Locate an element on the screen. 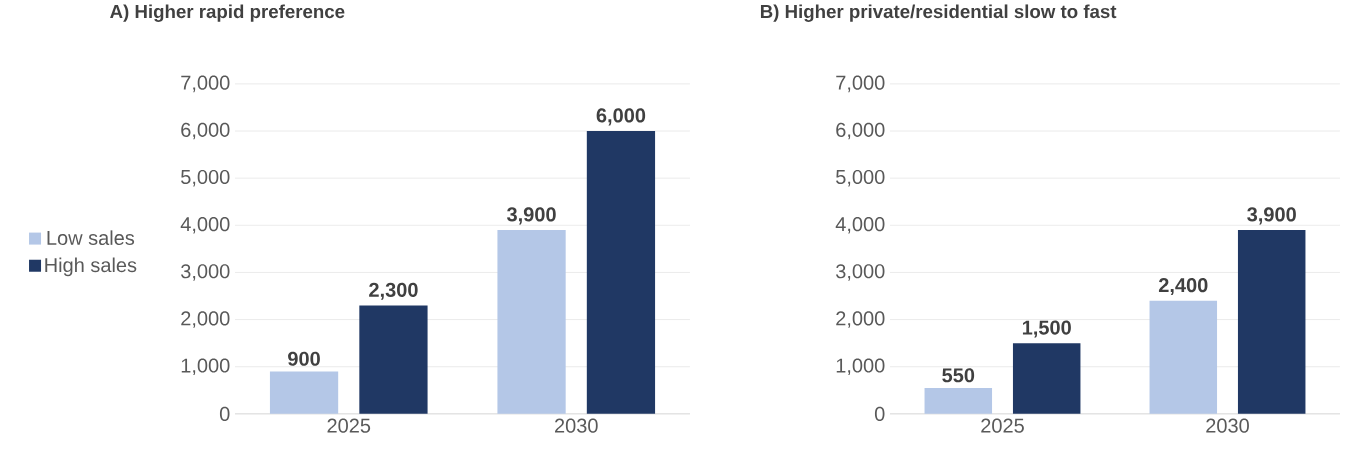  legend-label: Low sales is located at coordinates (91, 238).